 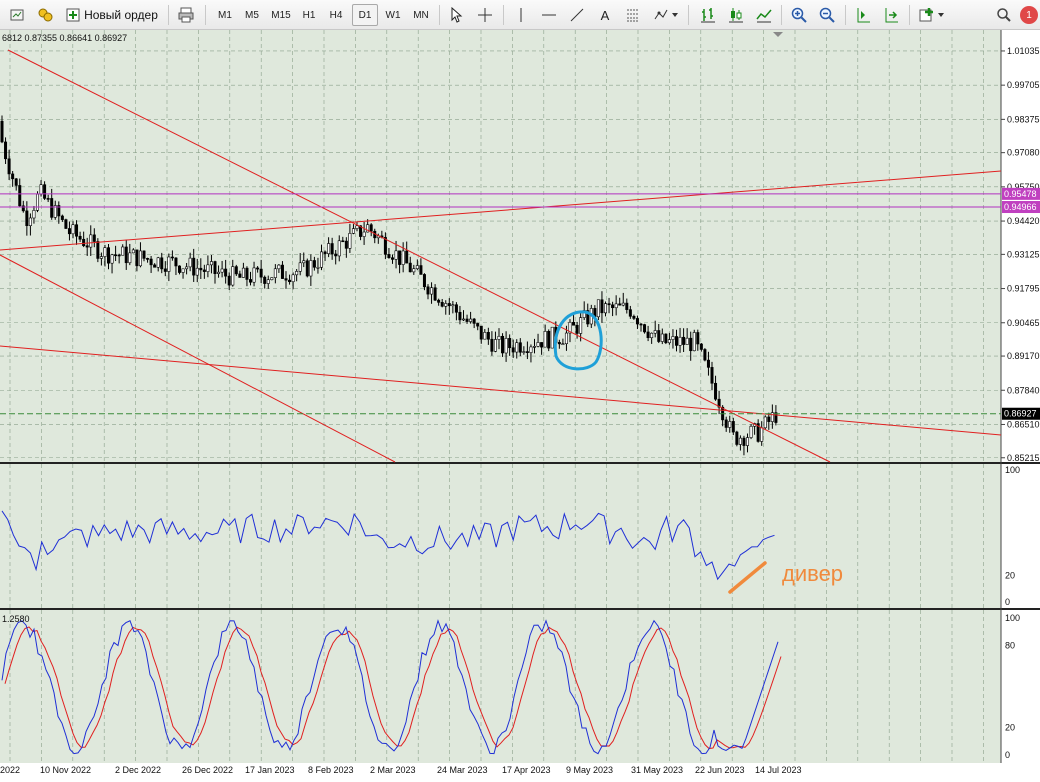 I want to click on line-chart-button, so click(x=764, y=15).